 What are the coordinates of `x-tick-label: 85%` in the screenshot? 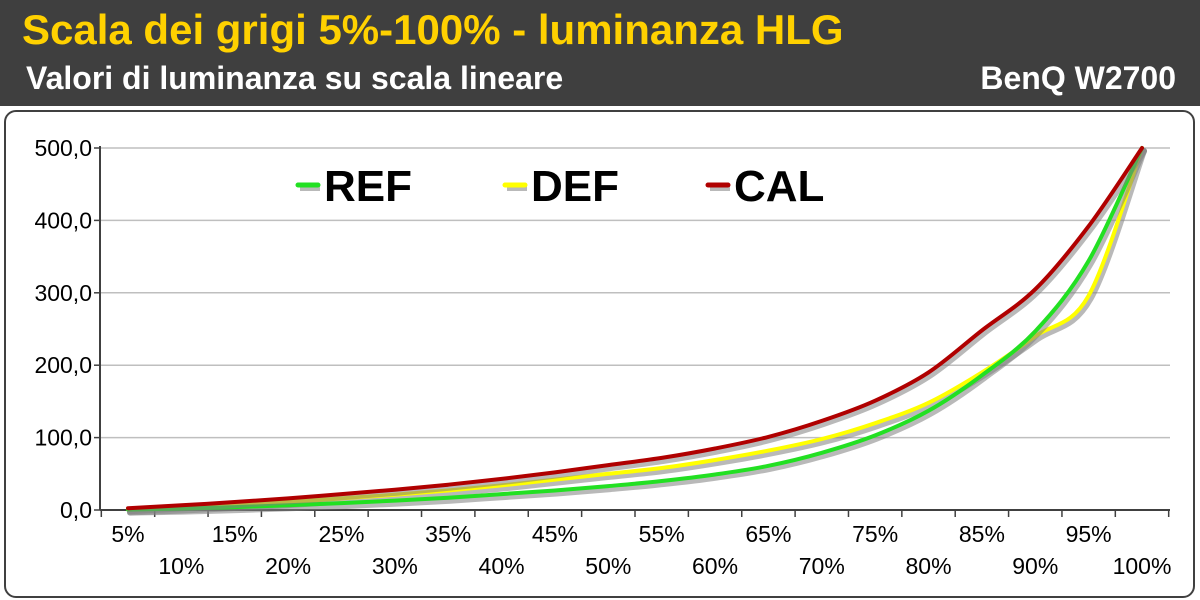 It's located at (982, 534).